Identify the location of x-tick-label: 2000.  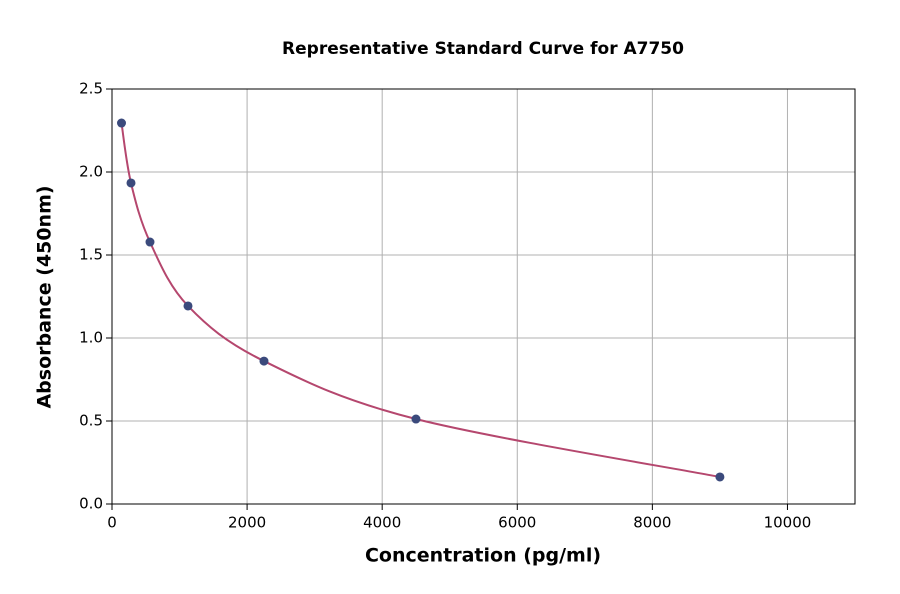
(247, 523).